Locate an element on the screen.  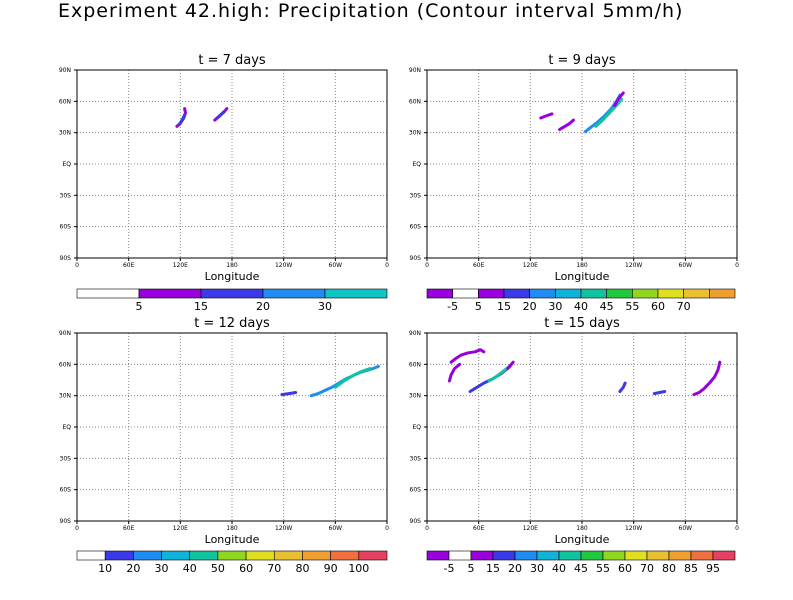
y-tick-label: 60N is located at coordinates (415, 101).